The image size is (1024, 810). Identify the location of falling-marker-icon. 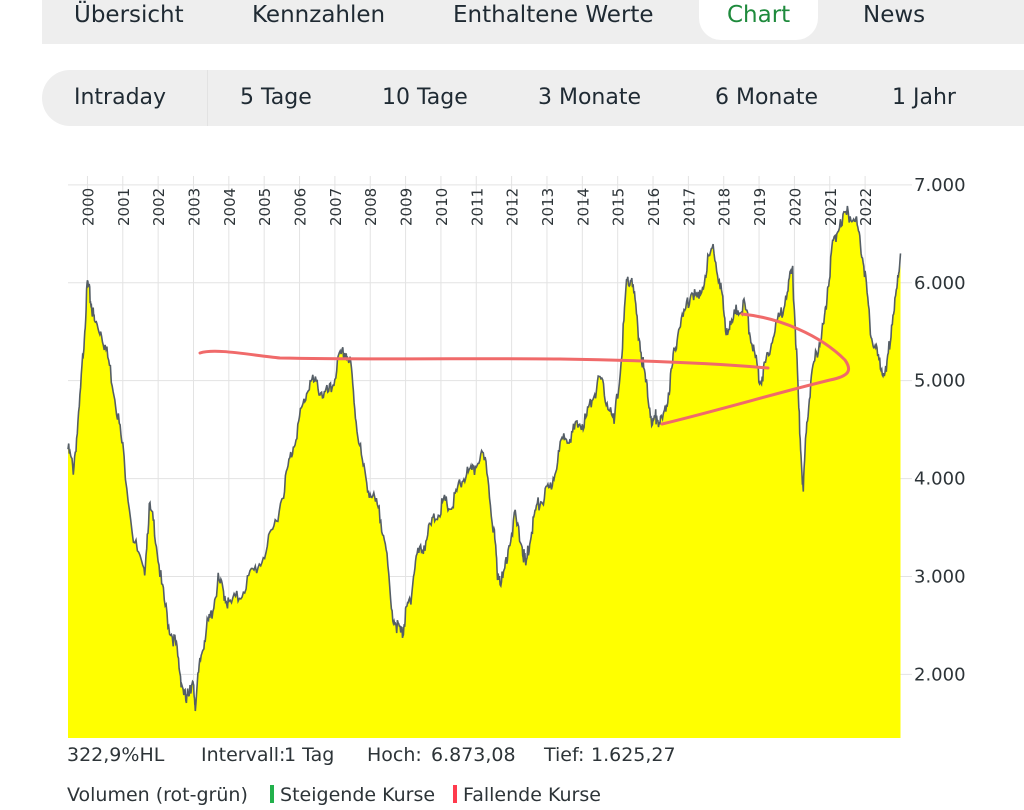
(455, 794).